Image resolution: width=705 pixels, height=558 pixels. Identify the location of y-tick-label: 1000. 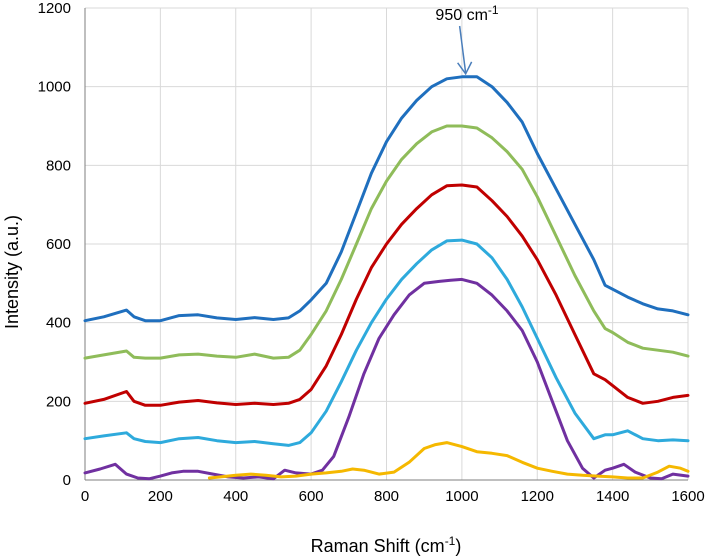
(54, 87).